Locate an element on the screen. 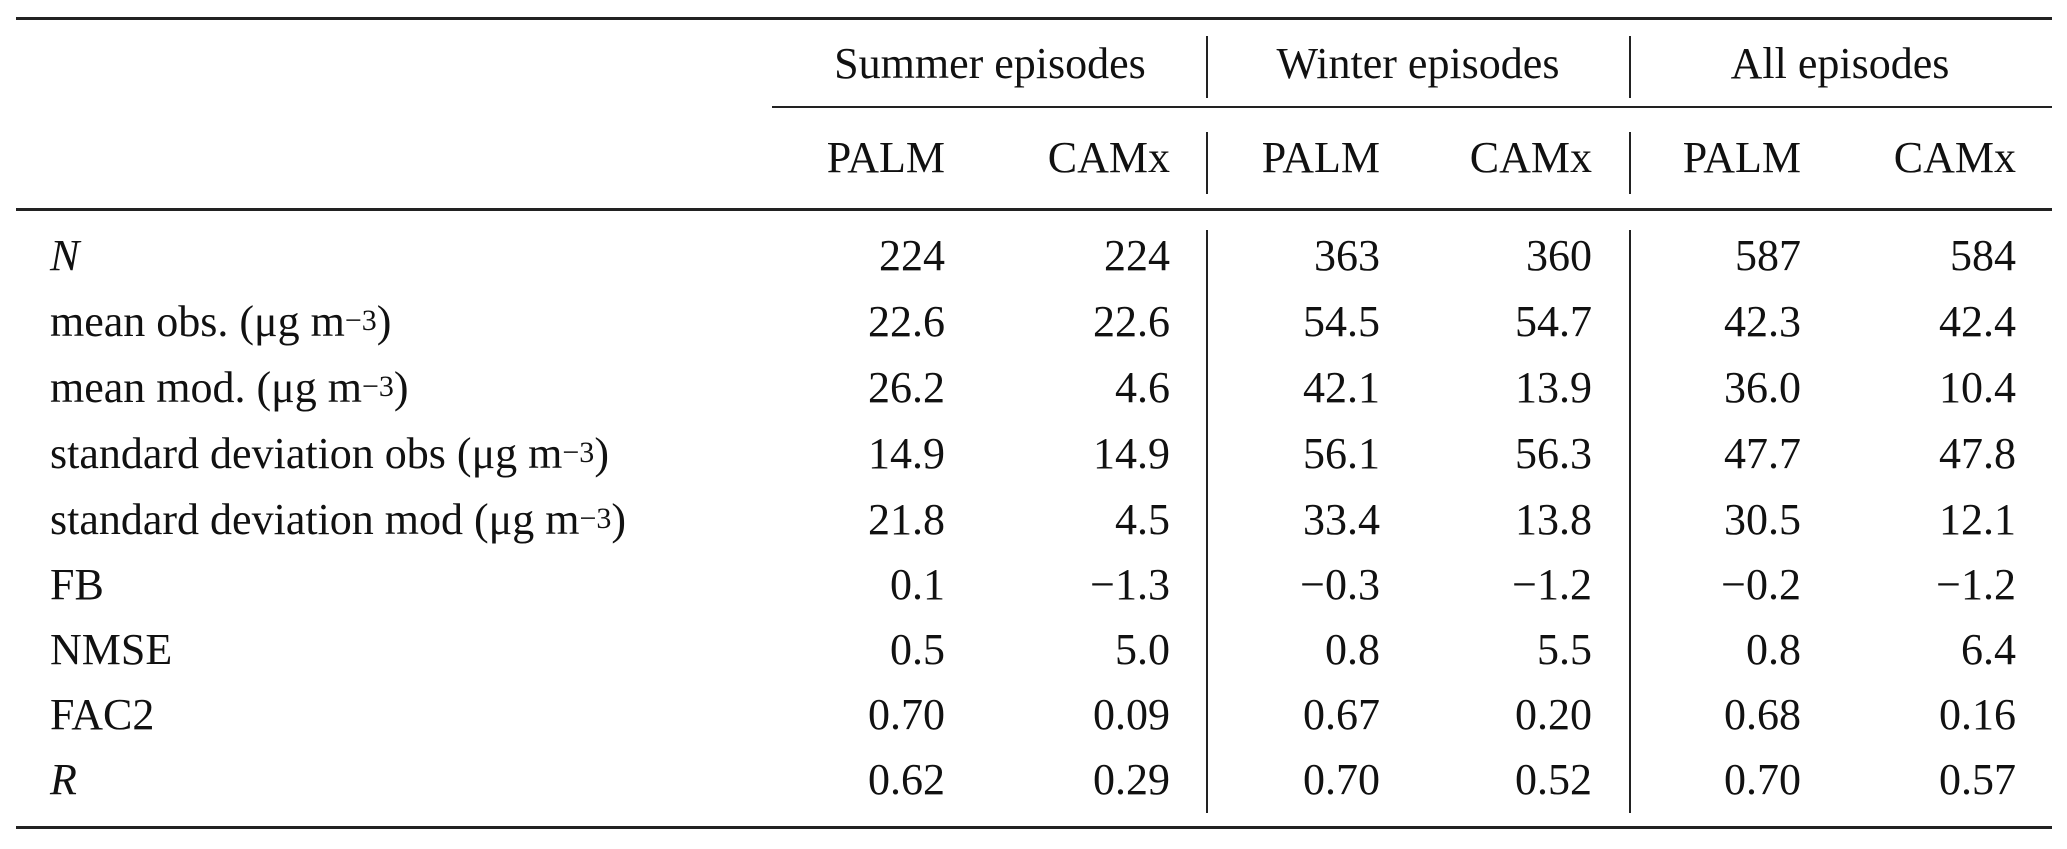 This screenshot has height=849, width=2067. table-cell: −1.3 is located at coordinates (1130, 584).